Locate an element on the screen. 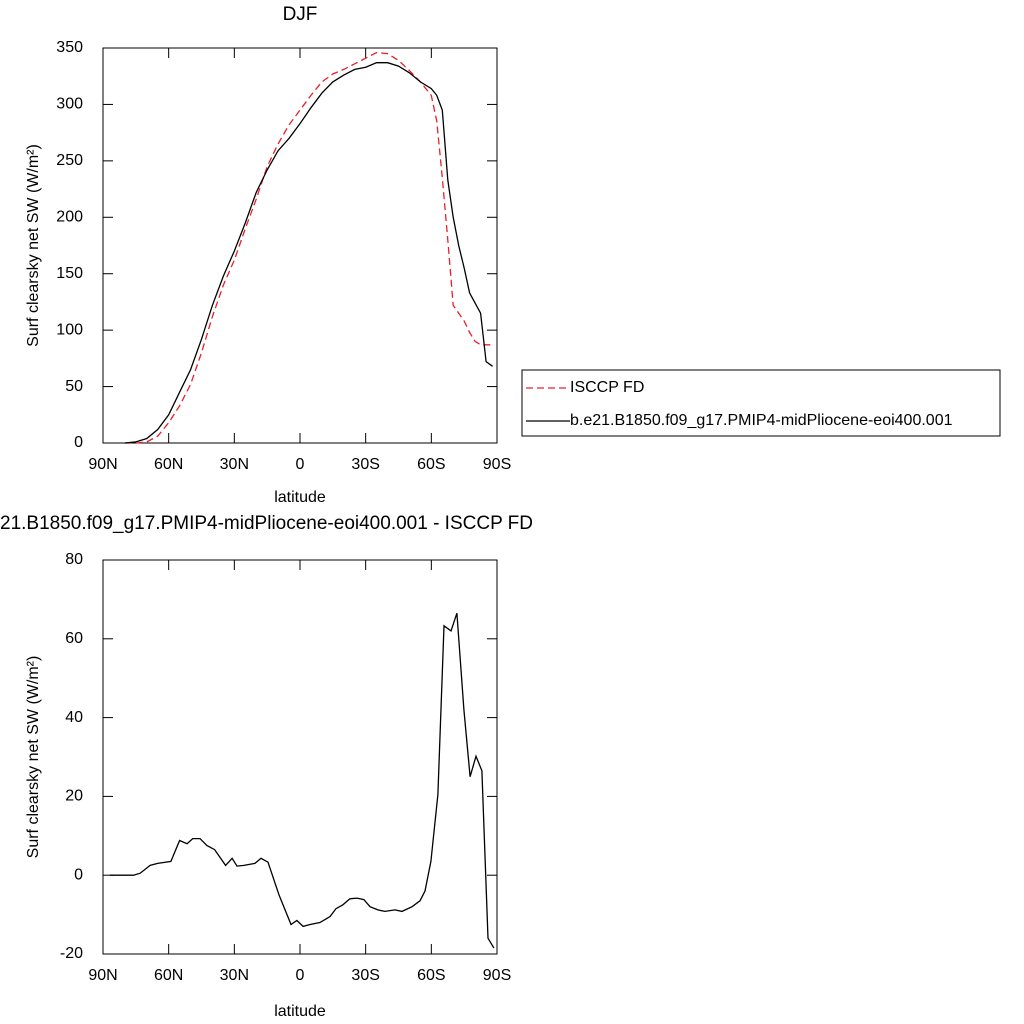 This screenshot has width=1024, height=1024. y-tick-label: 50 is located at coordinates (74, 386).